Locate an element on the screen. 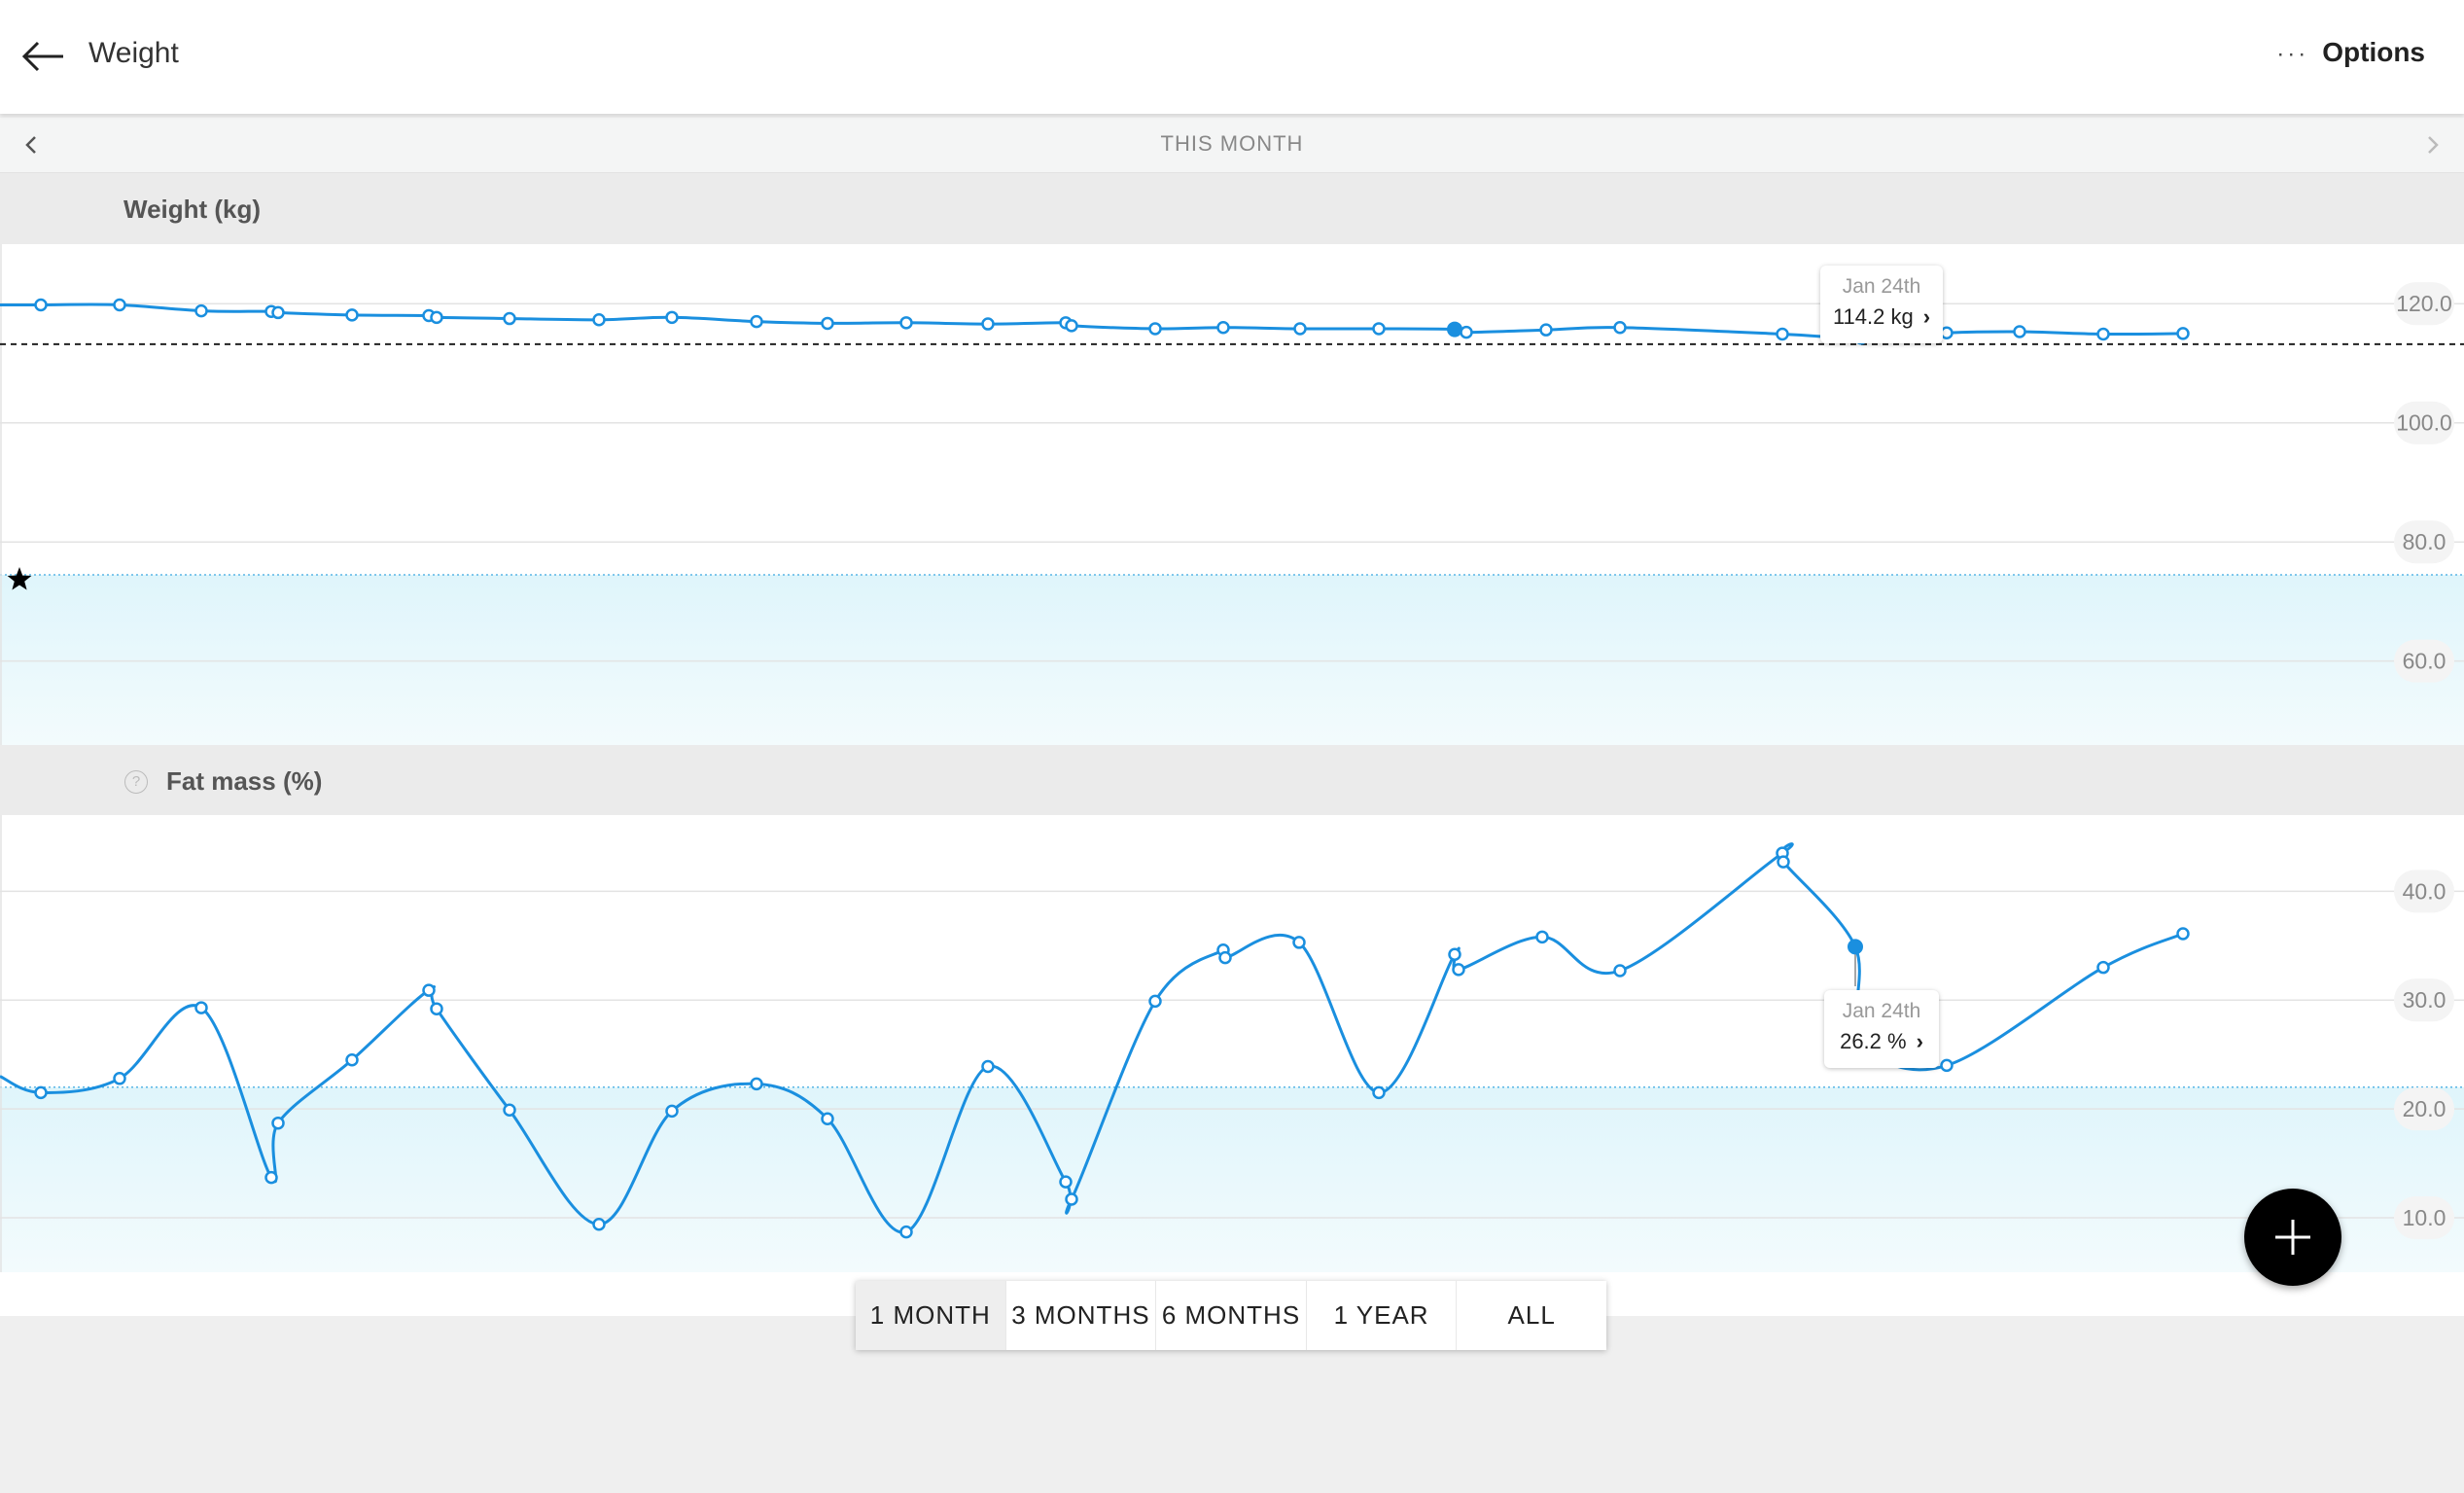 The image size is (2464, 1493). chevron-left-icon is located at coordinates (30, 145).